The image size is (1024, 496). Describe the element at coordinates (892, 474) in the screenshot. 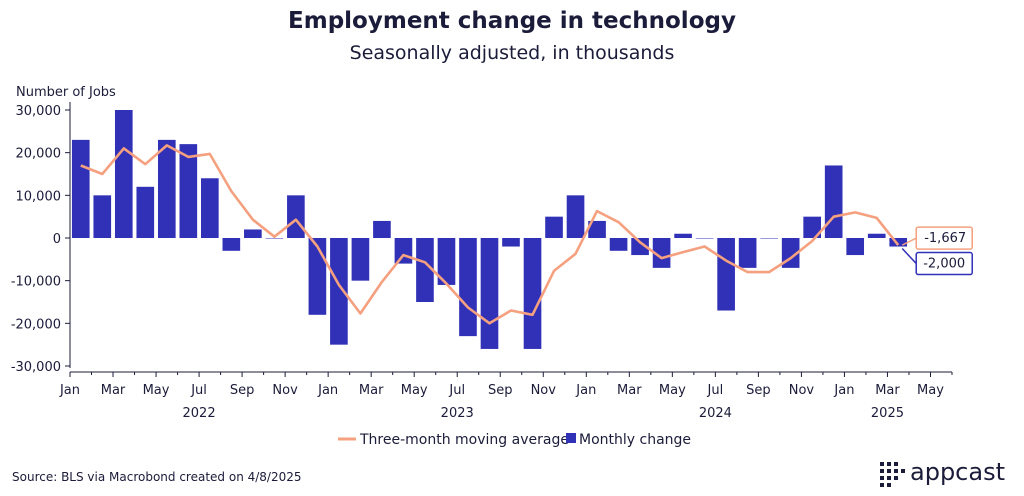

I see `appcast-dots-logo-icon` at that location.